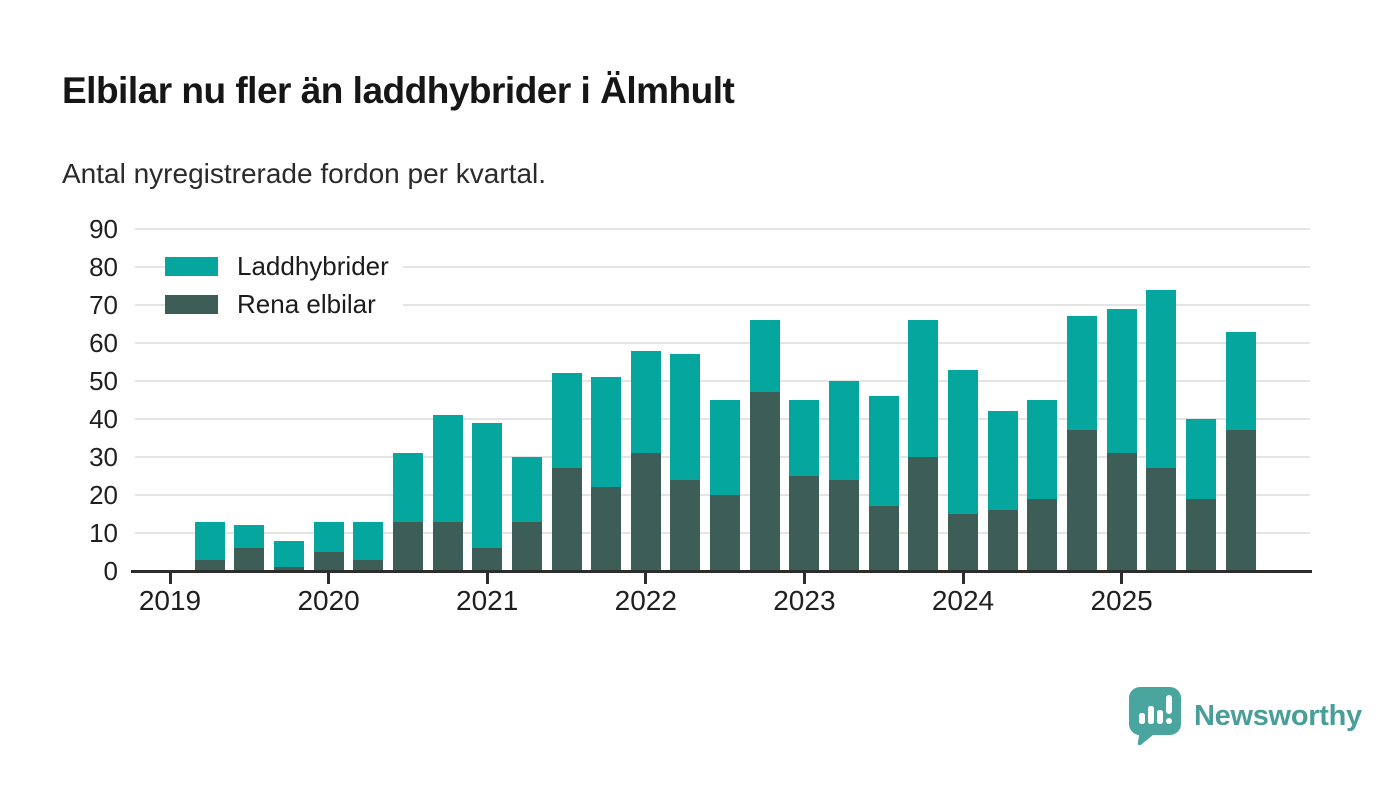  Describe the element at coordinates (526, 489) in the screenshot. I see `bar-2021-k2-laddhybrider` at that location.